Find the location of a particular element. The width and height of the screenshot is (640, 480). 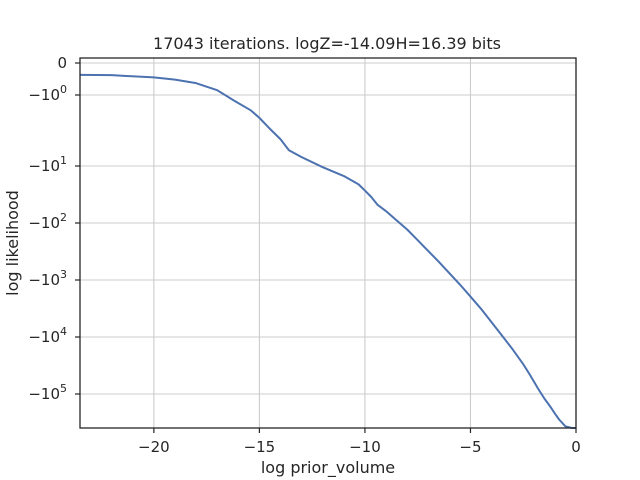

x-tick-label: −15 is located at coordinates (260, 447).